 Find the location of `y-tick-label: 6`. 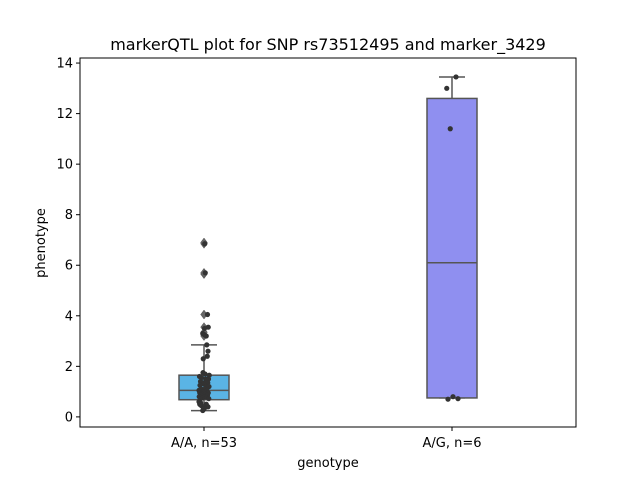

y-tick-label: 6 is located at coordinates (69, 266).